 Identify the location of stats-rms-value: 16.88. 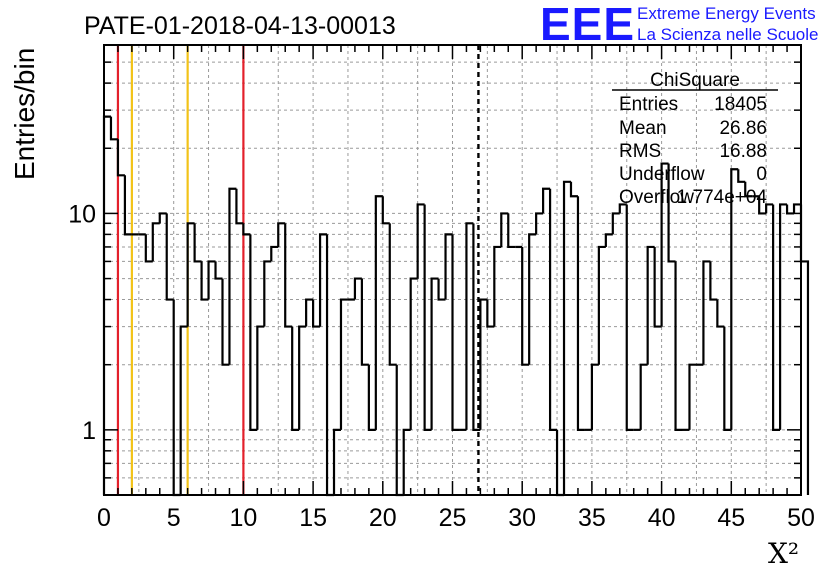
(743, 151).